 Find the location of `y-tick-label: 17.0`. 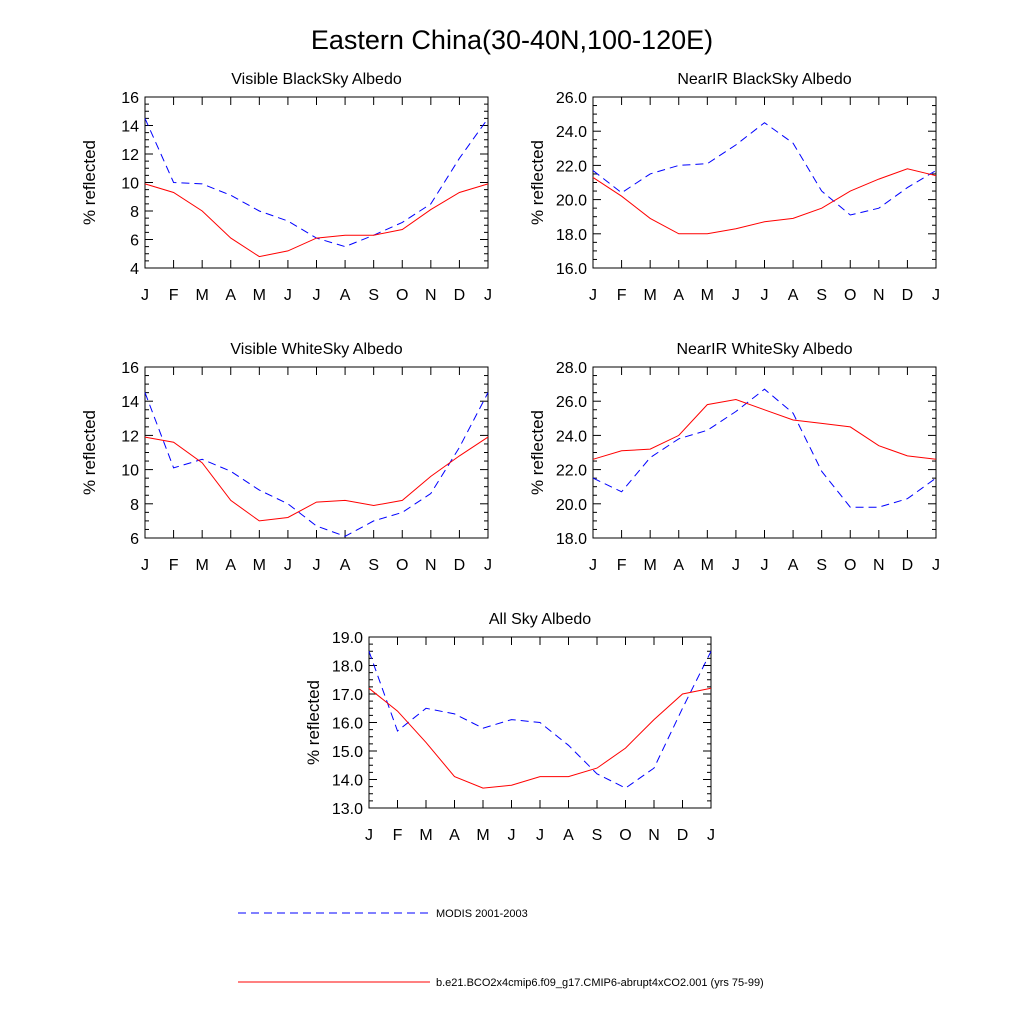

y-tick-label: 17.0 is located at coordinates (347, 695).